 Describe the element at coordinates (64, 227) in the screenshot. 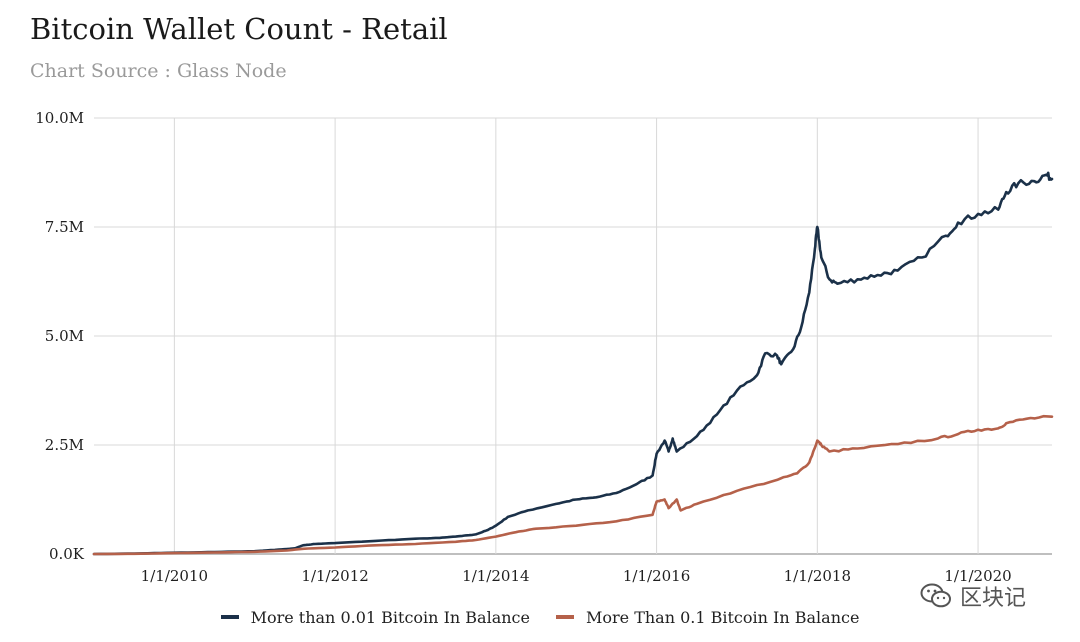

I see `y-tick-label: 7.5M` at that location.